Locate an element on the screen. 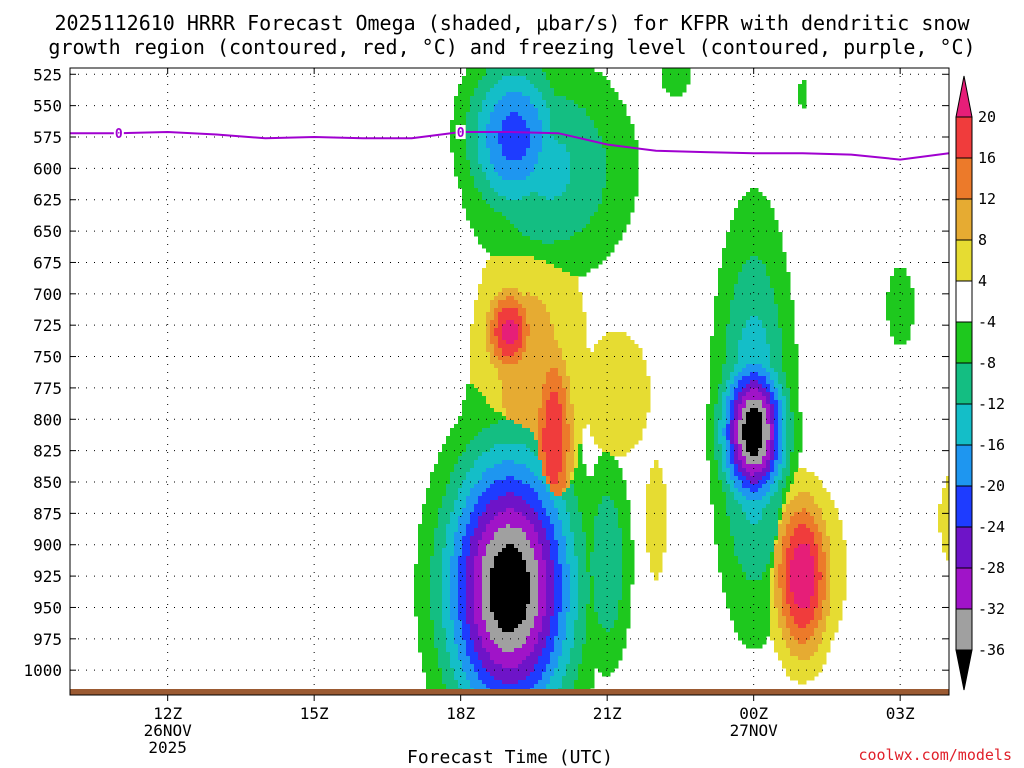 The image size is (1024, 768). omega-cell-2060 is located at coordinates (528, 246).